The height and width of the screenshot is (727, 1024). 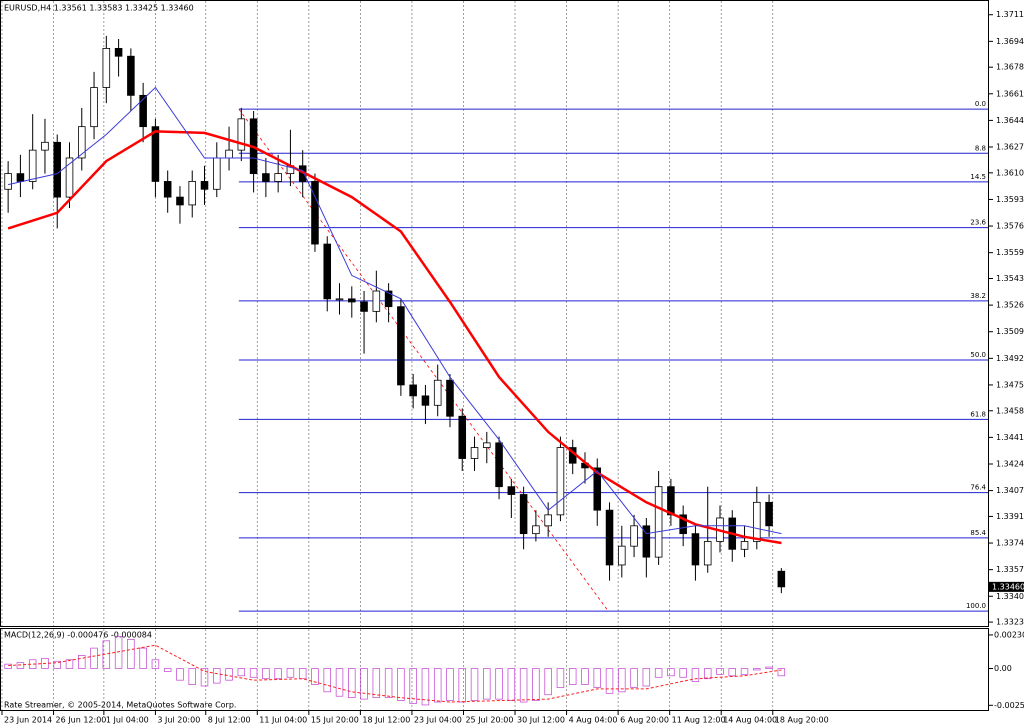 What do you see at coordinates (229, 720) in the screenshot?
I see `x-tick-label: 8 Jul 12:00` at bounding box center [229, 720].